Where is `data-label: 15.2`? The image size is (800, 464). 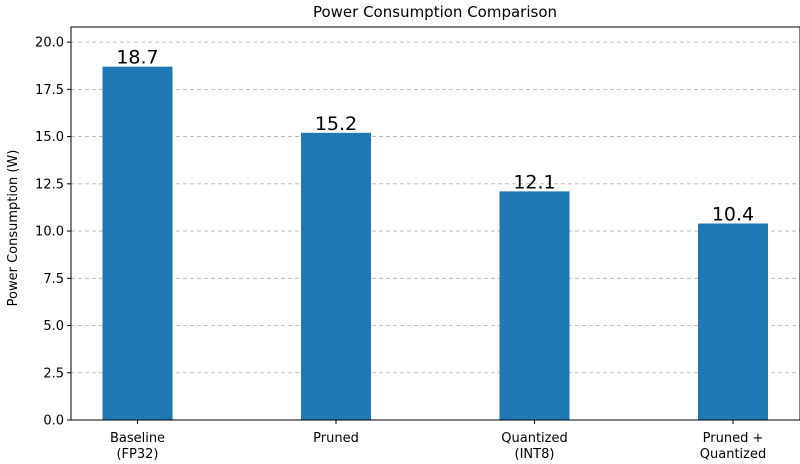 data-label: 15.2 is located at coordinates (336, 124).